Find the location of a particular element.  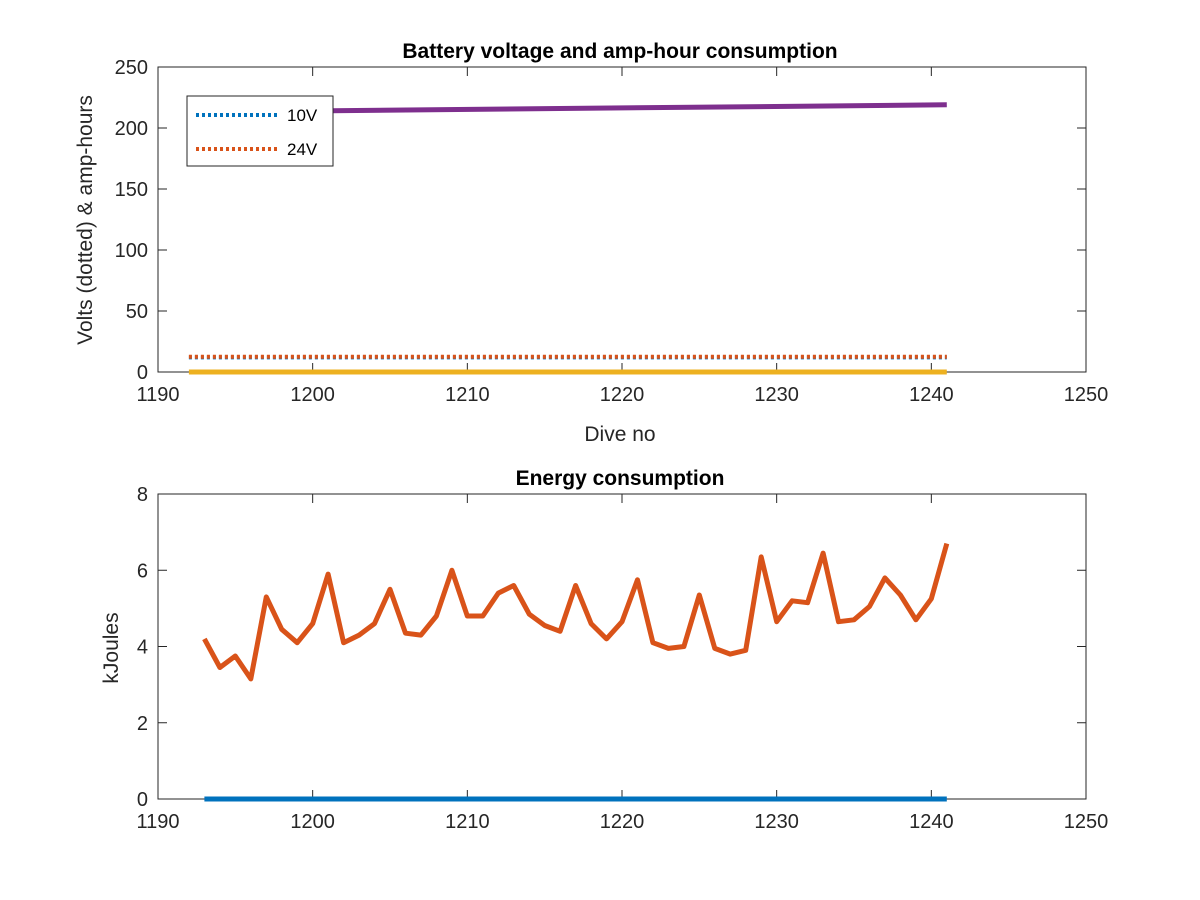

y-tick-label: 100 is located at coordinates (131, 251).